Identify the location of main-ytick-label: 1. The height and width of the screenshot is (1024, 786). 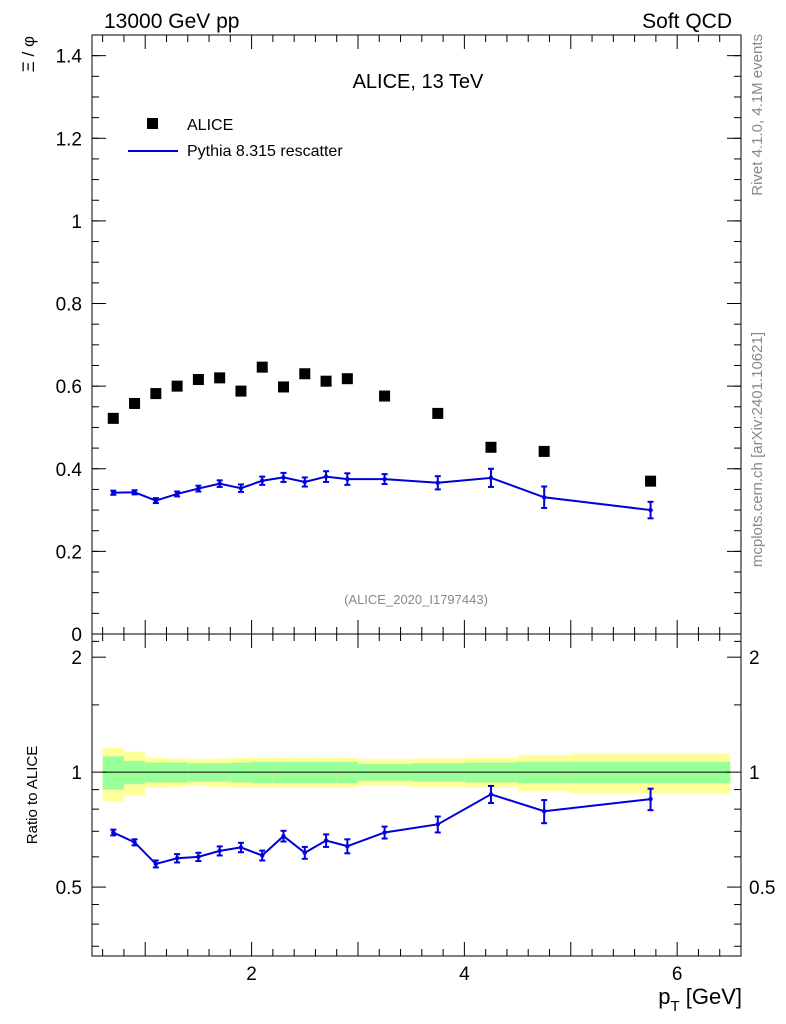
(76, 222).